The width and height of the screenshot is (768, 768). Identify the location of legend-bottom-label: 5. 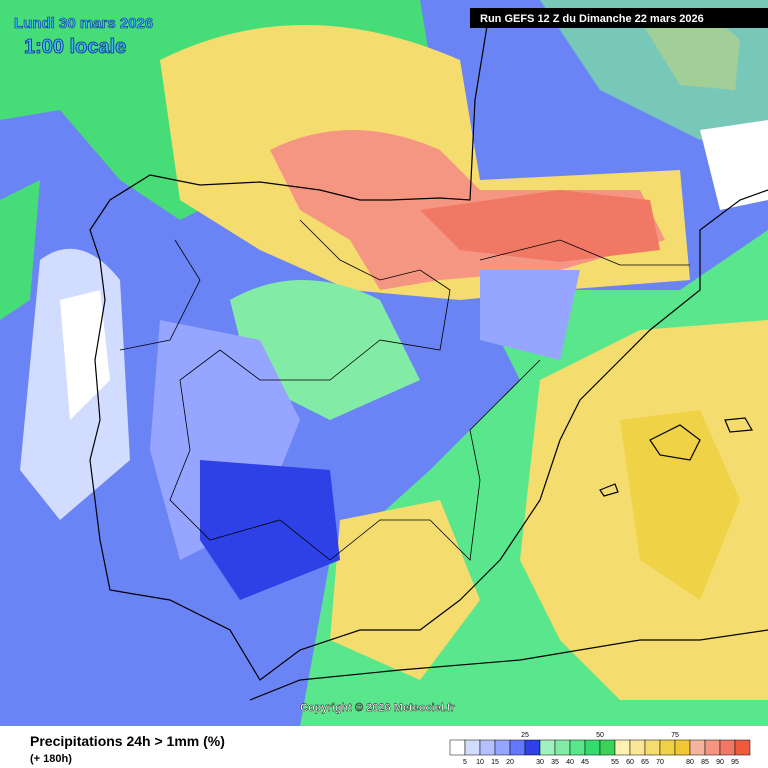
(465, 762).